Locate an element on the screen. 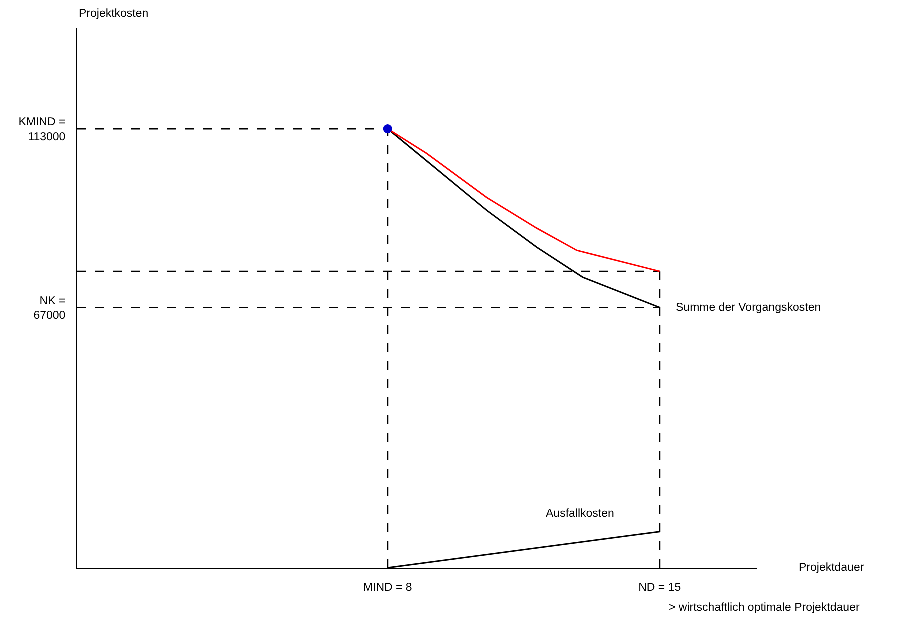  text: > wirtschaftlich optimale Projektdauer is located at coordinates (764, 608).